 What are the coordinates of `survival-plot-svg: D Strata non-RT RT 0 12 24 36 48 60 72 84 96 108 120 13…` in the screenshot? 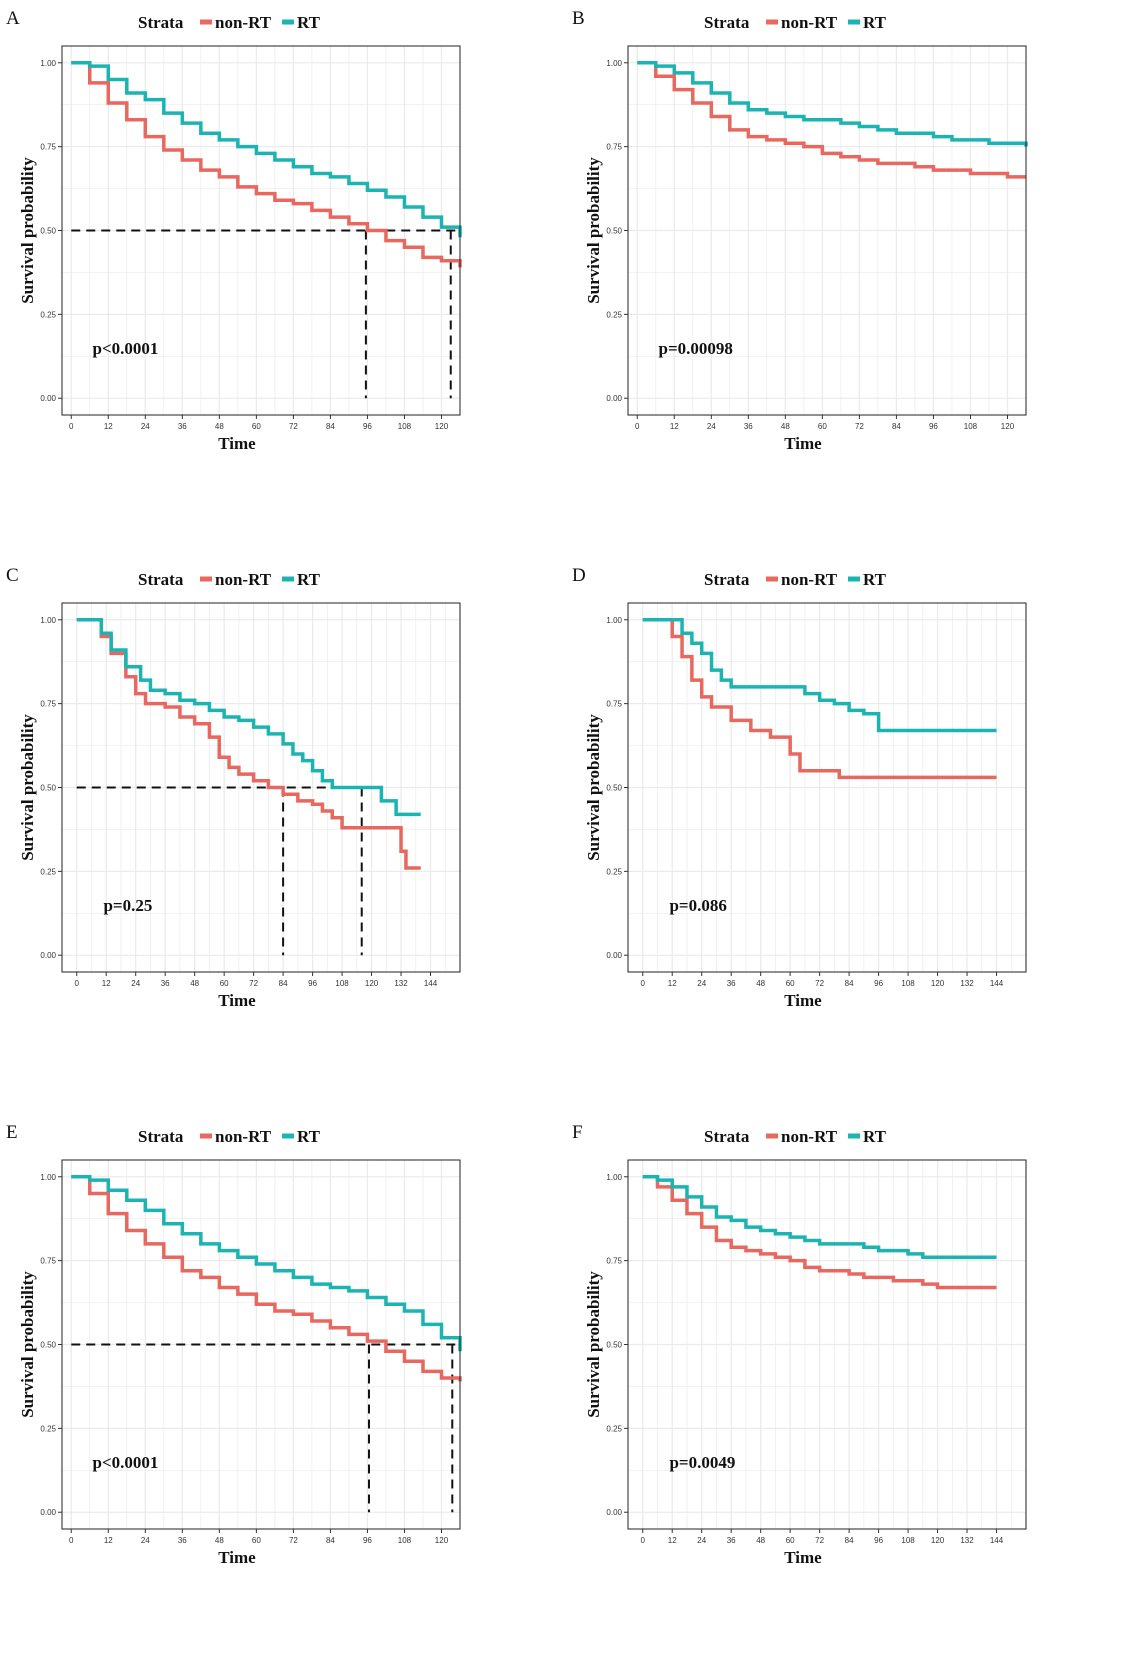 It's located at (799, 787).